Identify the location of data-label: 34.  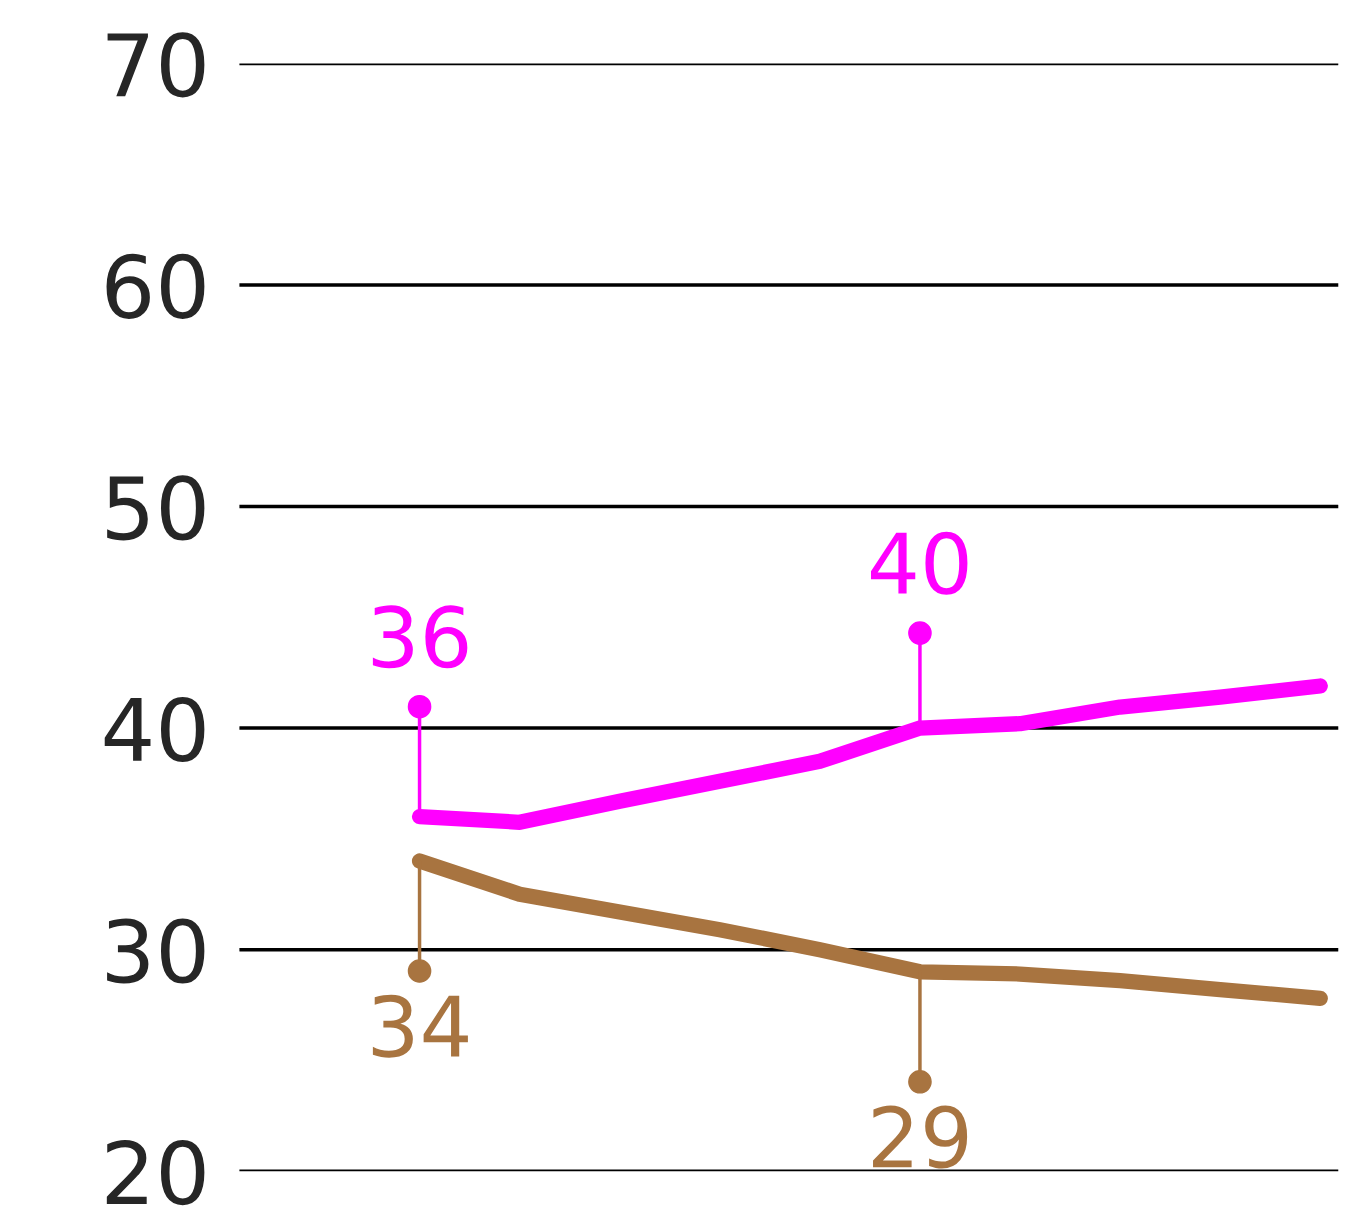
(420, 1026).